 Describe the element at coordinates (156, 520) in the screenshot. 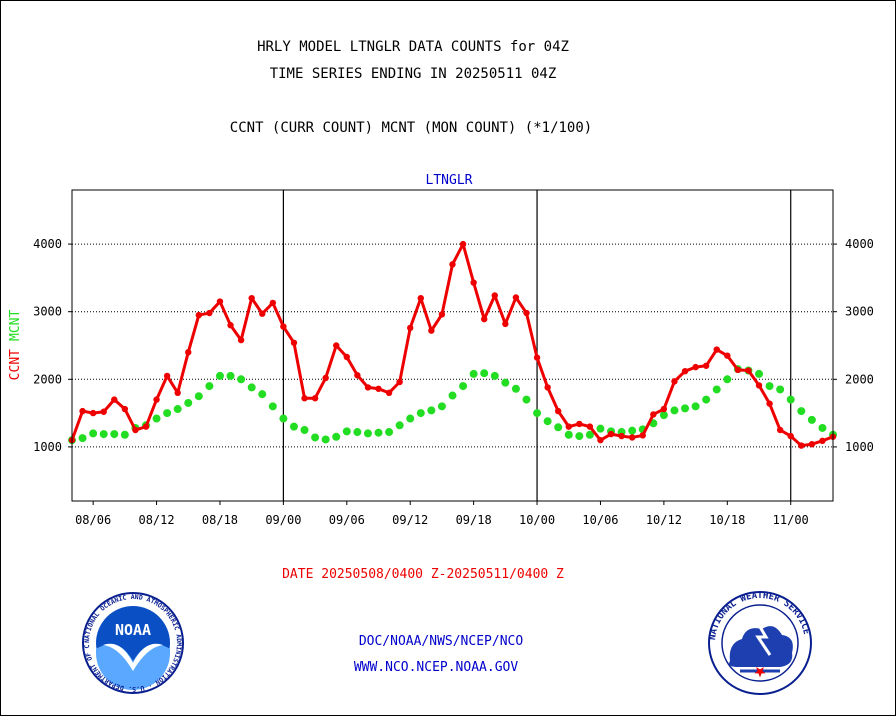

I see `x-tick-label: 08/12` at that location.